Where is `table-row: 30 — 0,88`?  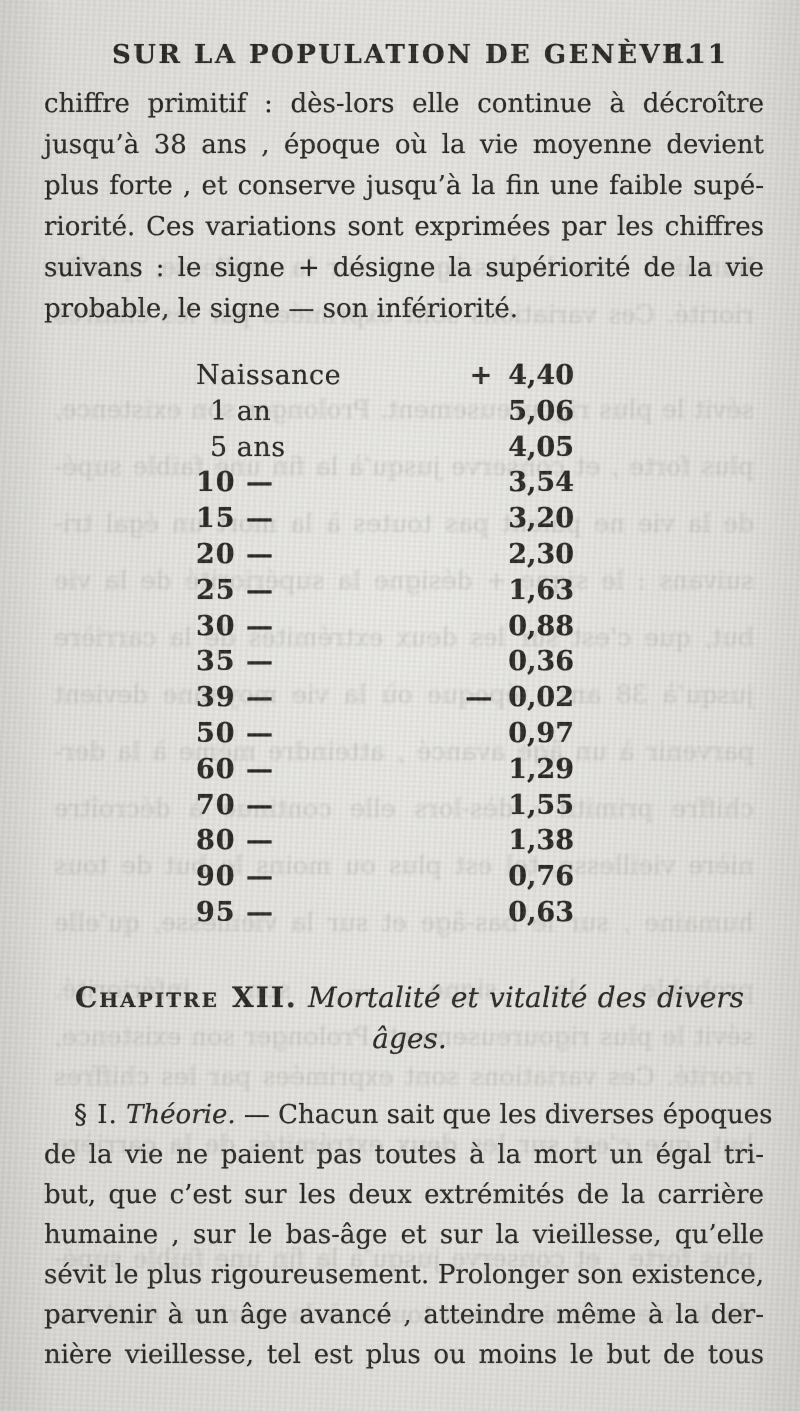
table-row: 30 — 0,88 is located at coordinates (385, 627).